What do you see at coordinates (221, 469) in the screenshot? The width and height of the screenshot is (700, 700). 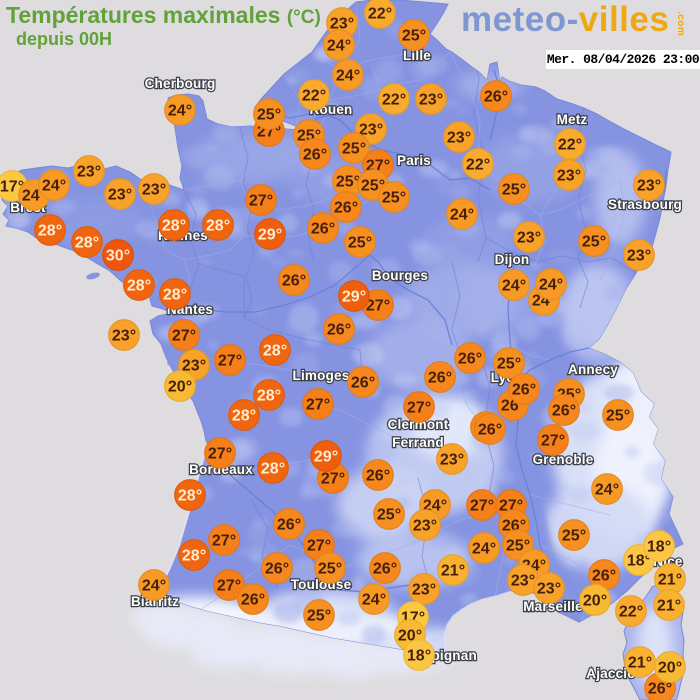 I see `svg-text: Bordeaux` at bounding box center [221, 469].